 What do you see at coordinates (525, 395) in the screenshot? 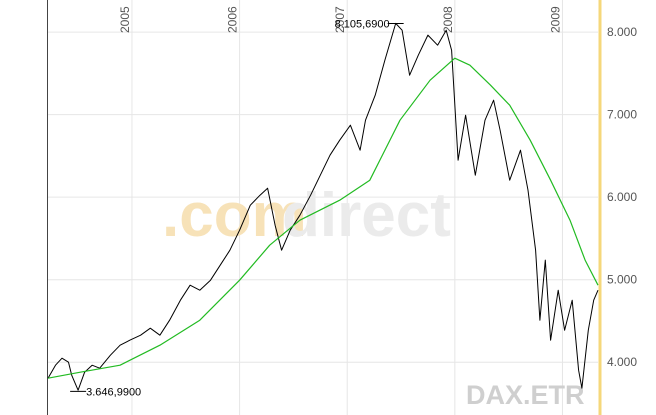
I see `symbol-label: DAX.ETR` at bounding box center [525, 395].